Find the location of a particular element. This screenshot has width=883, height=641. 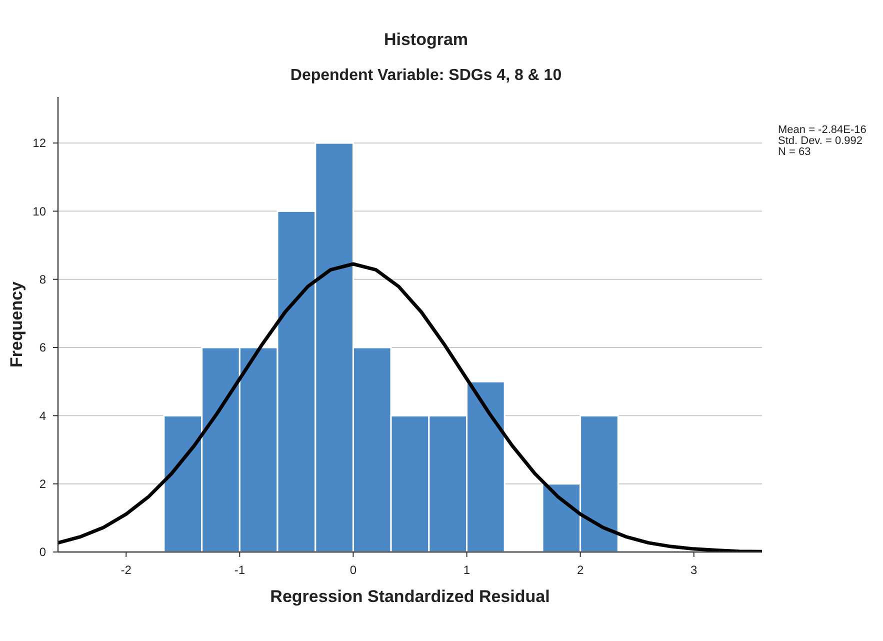

text: Std. Dev. = 0.992 is located at coordinates (820, 141).